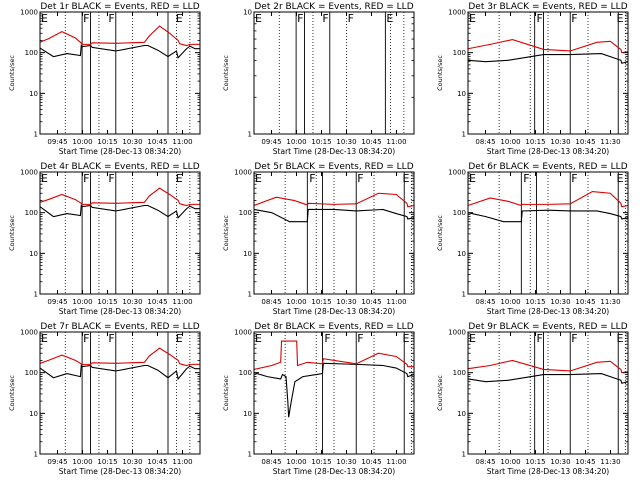 Image resolution: width=640 pixels, height=480 pixels. I want to click on panel-title: Det 6r BLACK = Events, RED = LLD, so click(547, 167).